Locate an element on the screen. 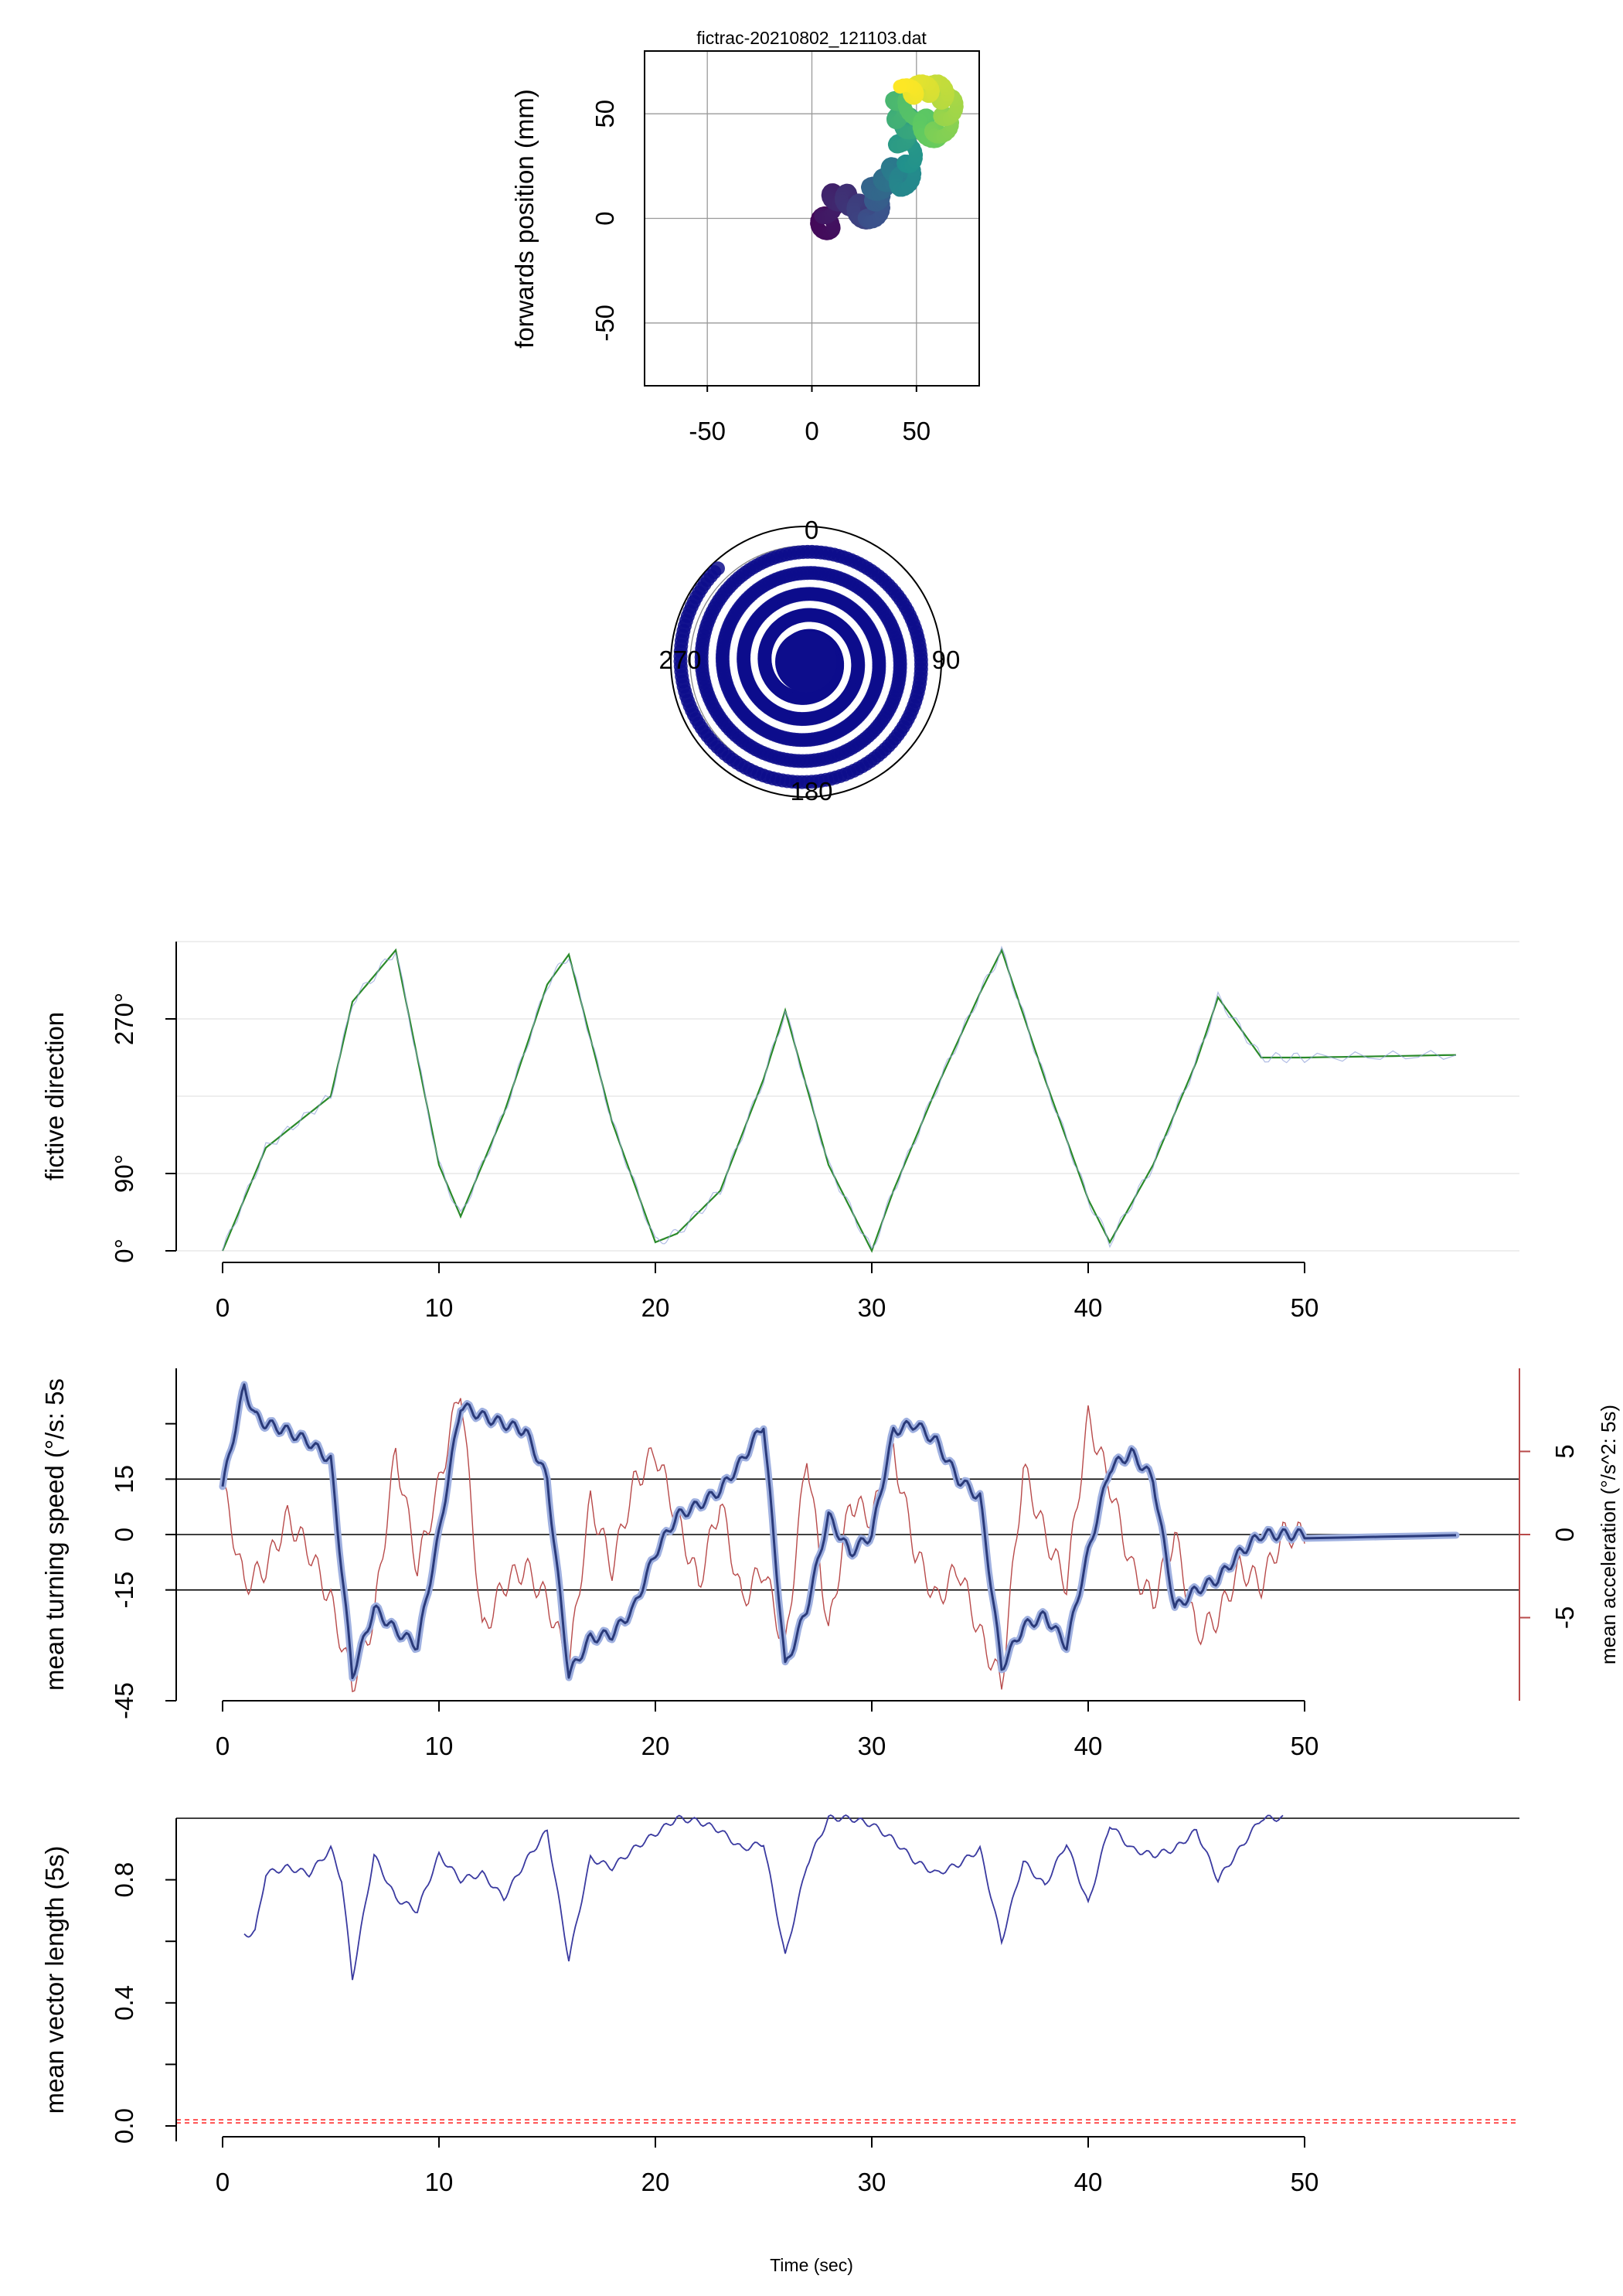 The width and height of the screenshot is (1623, 2296). direction-x-tick-2: 20 is located at coordinates (655, 1307).